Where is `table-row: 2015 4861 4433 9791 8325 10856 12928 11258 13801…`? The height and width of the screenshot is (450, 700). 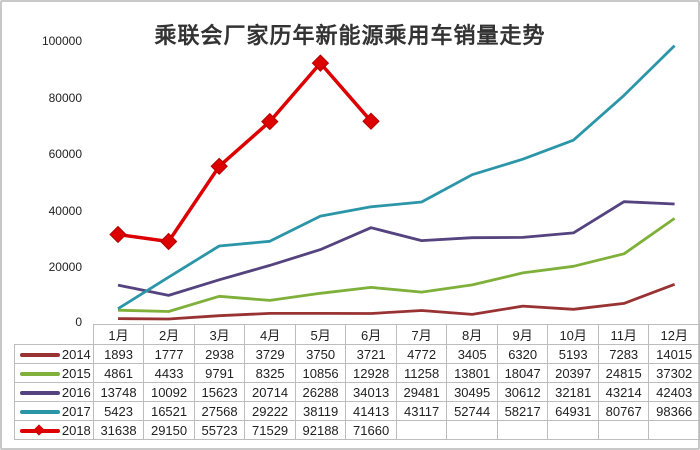 table-row: 2015 4861 4433 9791 8325 10856 12928 11258 13801… is located at coordinates (357, 373).